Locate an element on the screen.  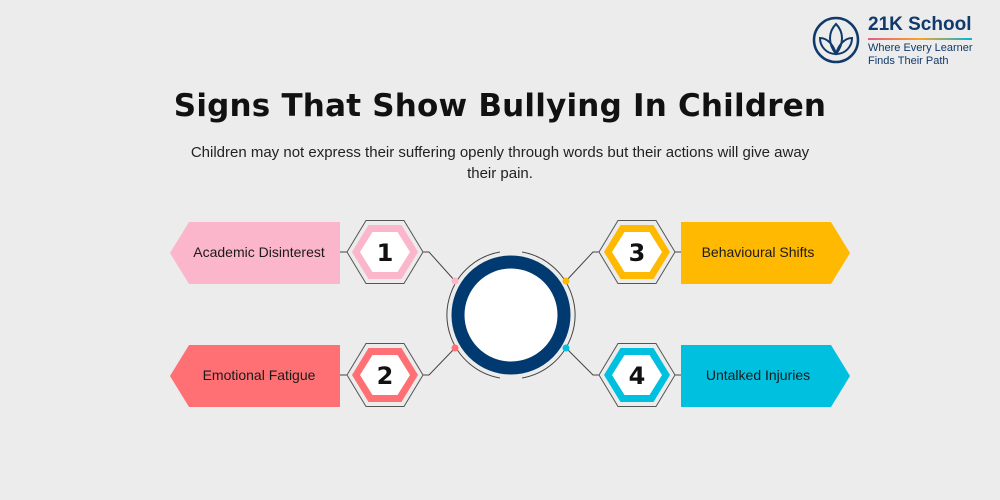
sign-number: 1 is located at coordinates (385, 253).